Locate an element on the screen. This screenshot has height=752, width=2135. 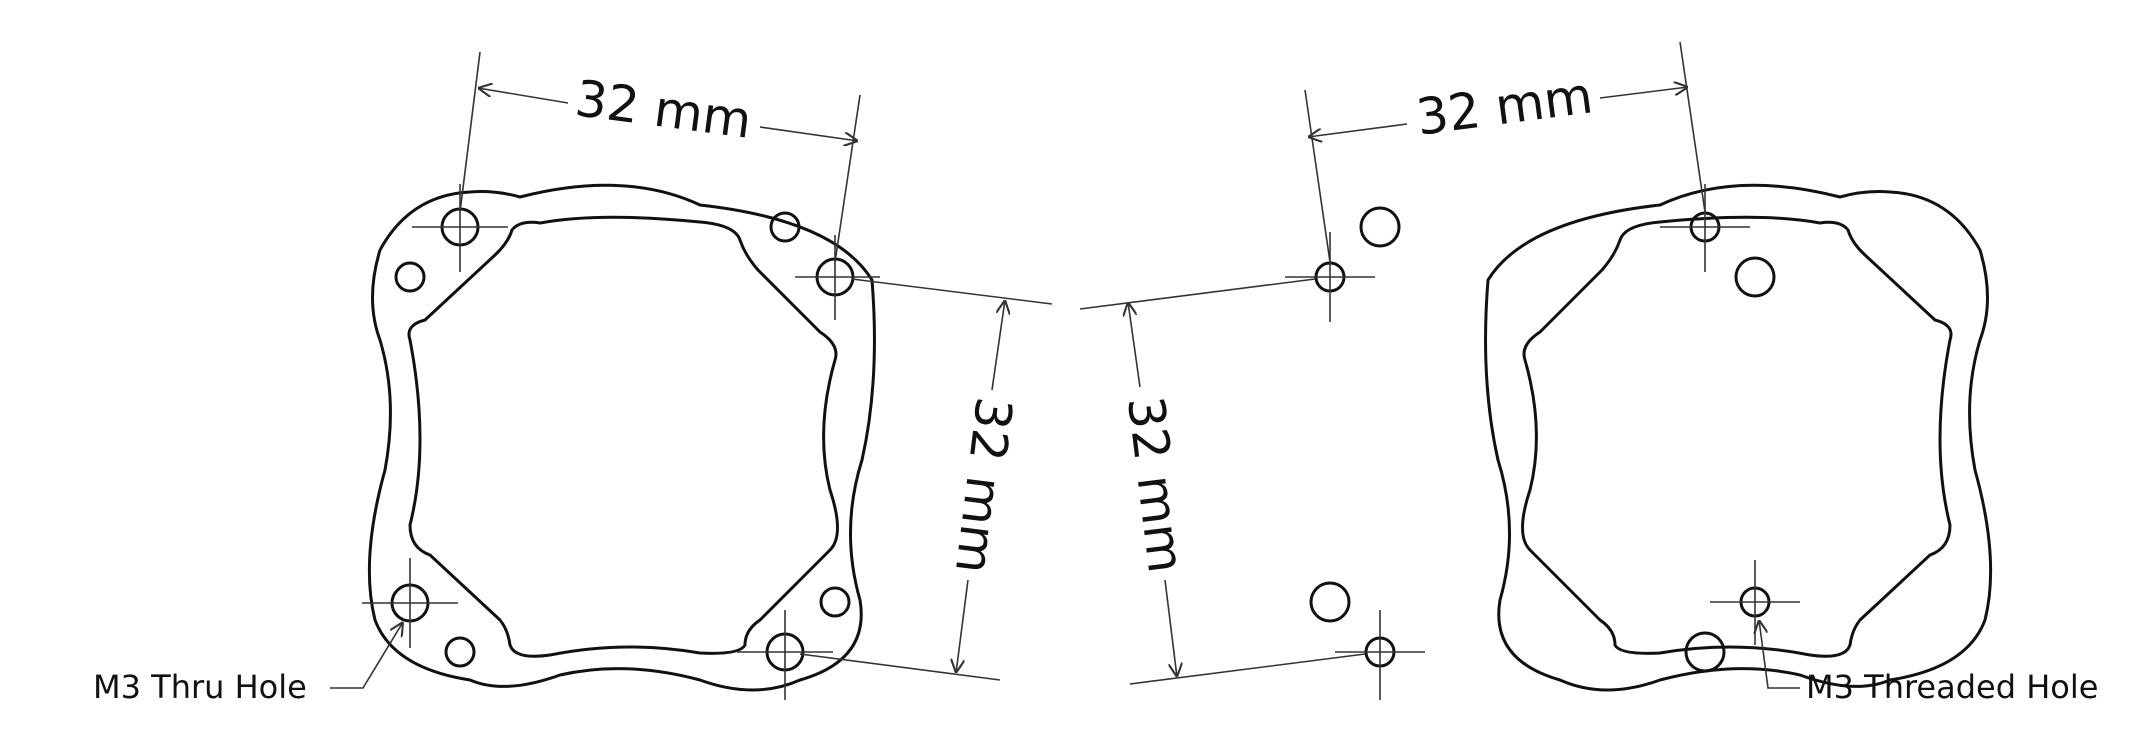
right-vertical-dimension-label: 32 mm is located at coordinates (1155, 484).